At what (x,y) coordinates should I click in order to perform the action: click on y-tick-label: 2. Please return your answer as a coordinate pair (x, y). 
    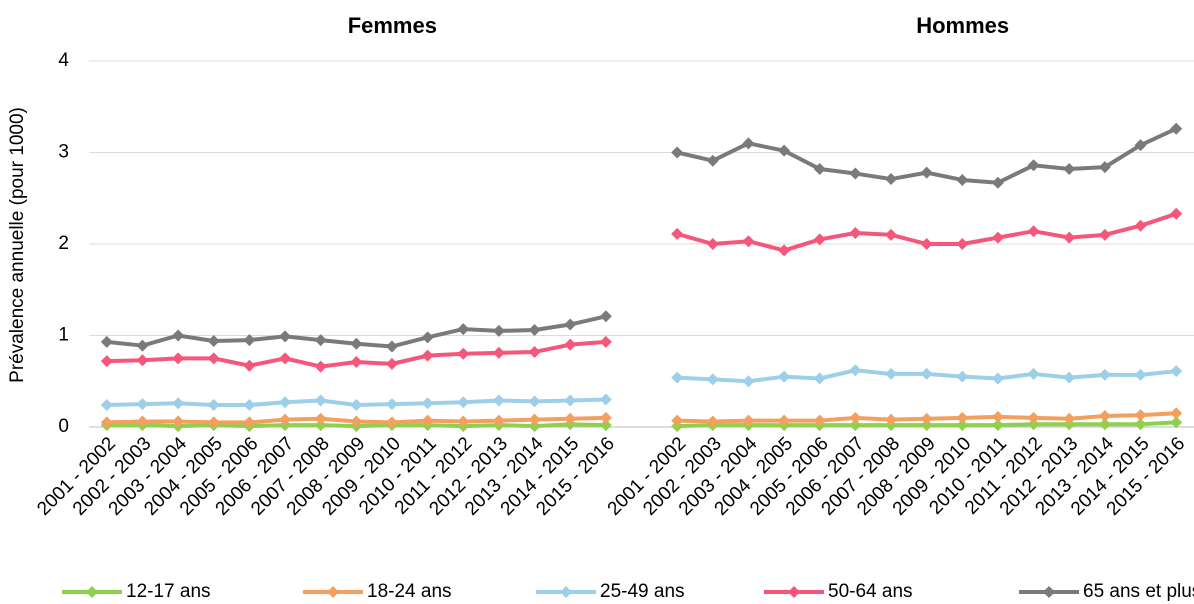
    Looking at the image, I should click on (63, 243).